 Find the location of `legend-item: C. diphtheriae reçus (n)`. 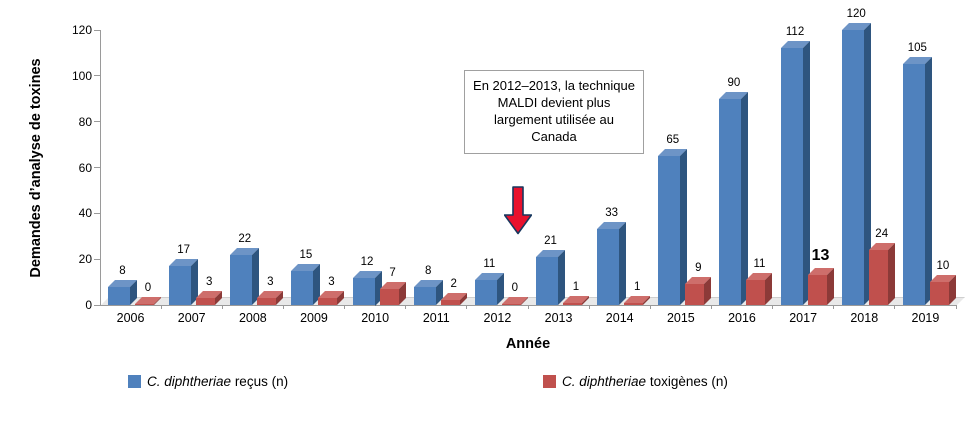

legend-item: C. diphtheriae reçus (n) is located at coordinates (208, 381).